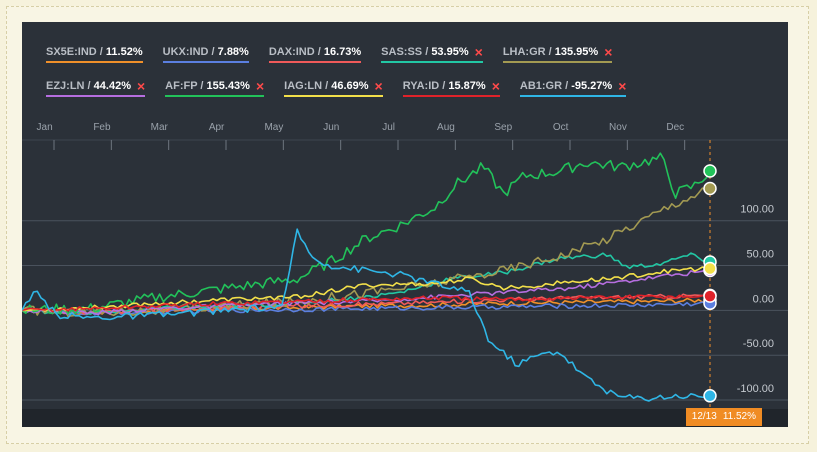 Image resolution: width=817 pixels, height=452 pixels. Describe the element at coordinates (467, 86) in the screenshot. I see `legend-value: 15.87%` at that location.